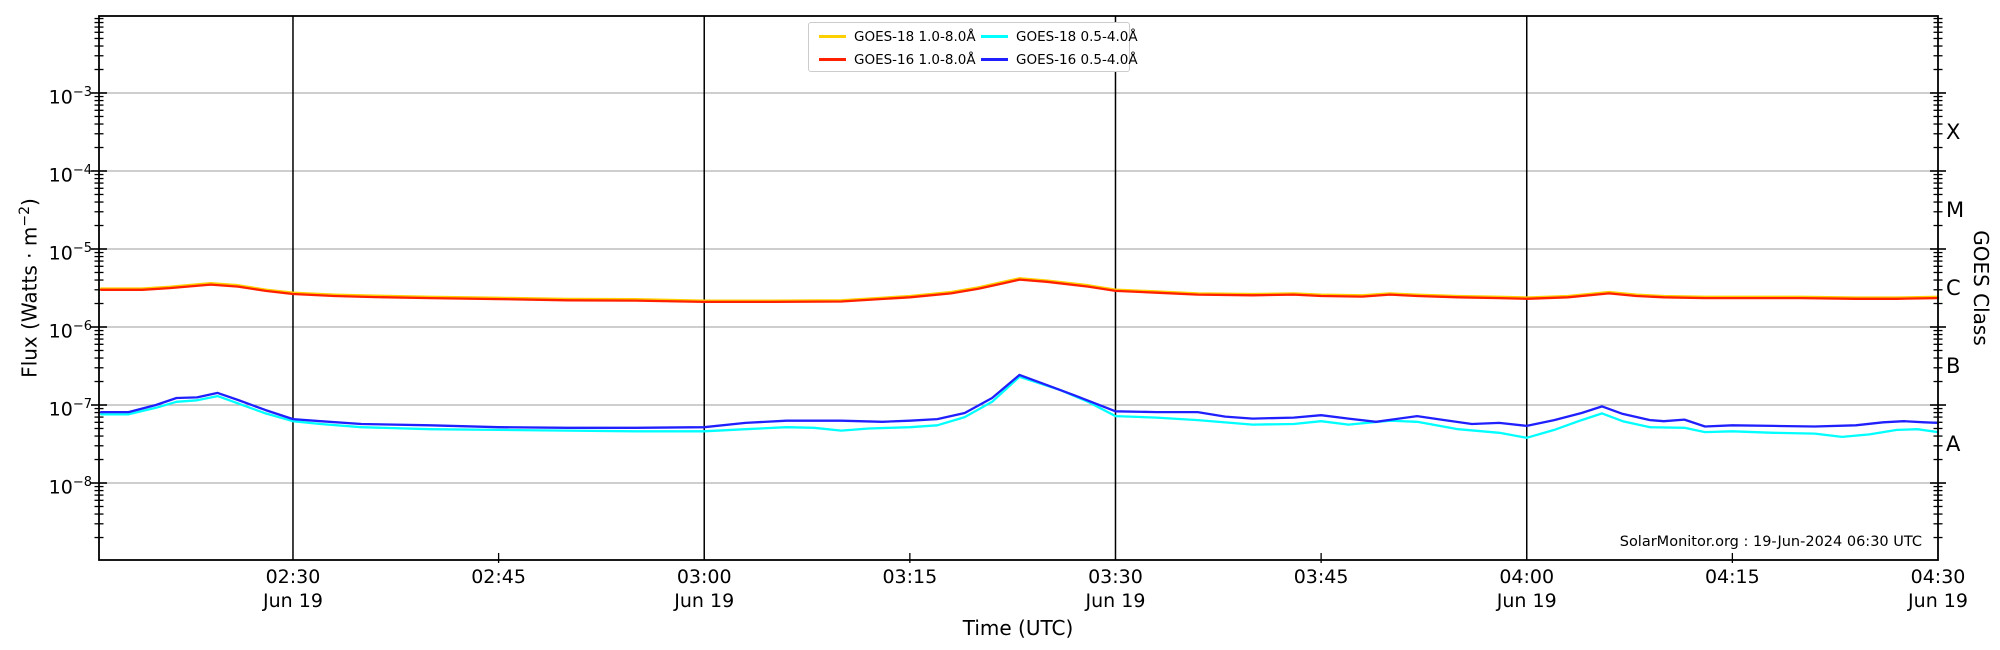 The width and height of the screenshot is (2000, 650). I want to click on y-tick-label: 10⁻³, so click(70, 96).